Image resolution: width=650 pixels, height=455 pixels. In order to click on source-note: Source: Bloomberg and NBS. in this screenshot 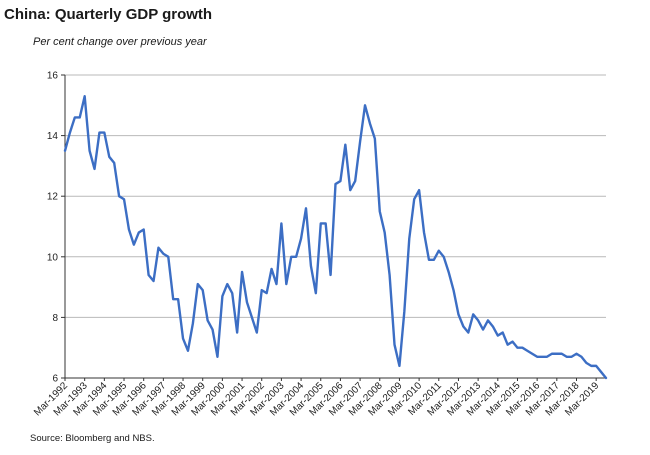, I will do `click(92, 438)`.